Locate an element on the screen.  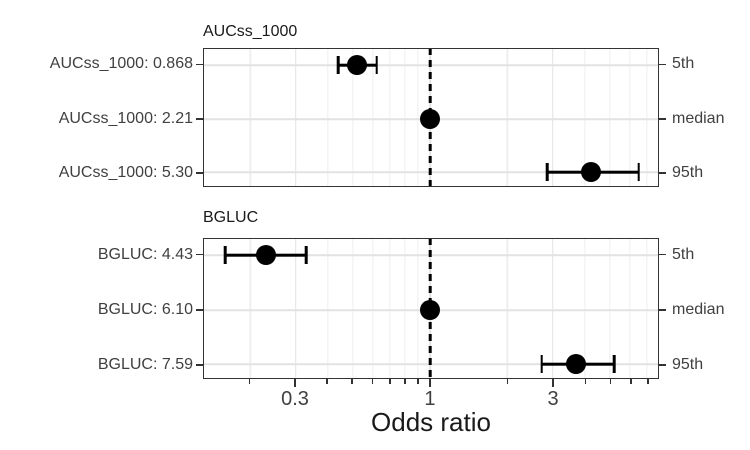
panel-strip-title: AUCss_1000 is located at coordinates (250, 31).